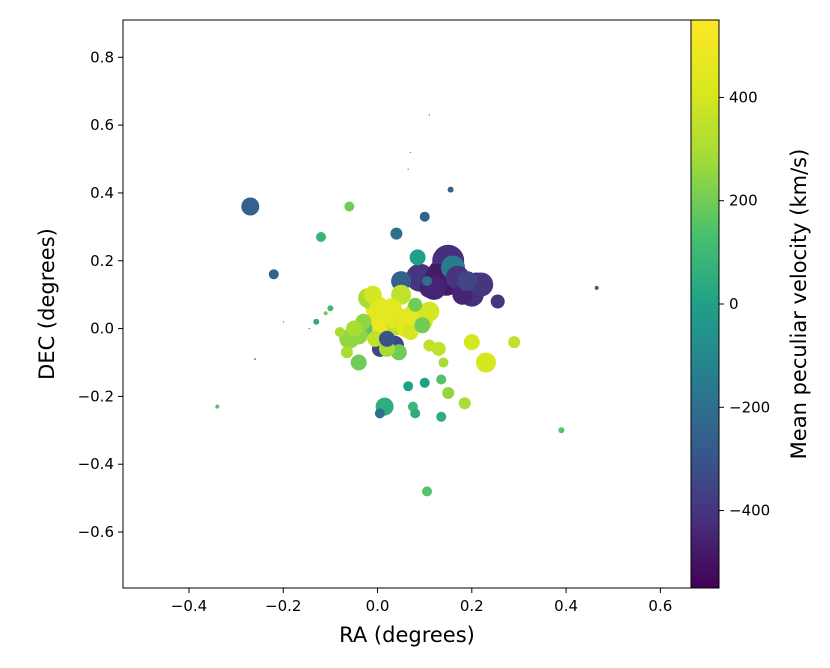  Describe the element at coordinates (102, 57) in the screenshot. I see `y-tick-label: 0.8` at that location.